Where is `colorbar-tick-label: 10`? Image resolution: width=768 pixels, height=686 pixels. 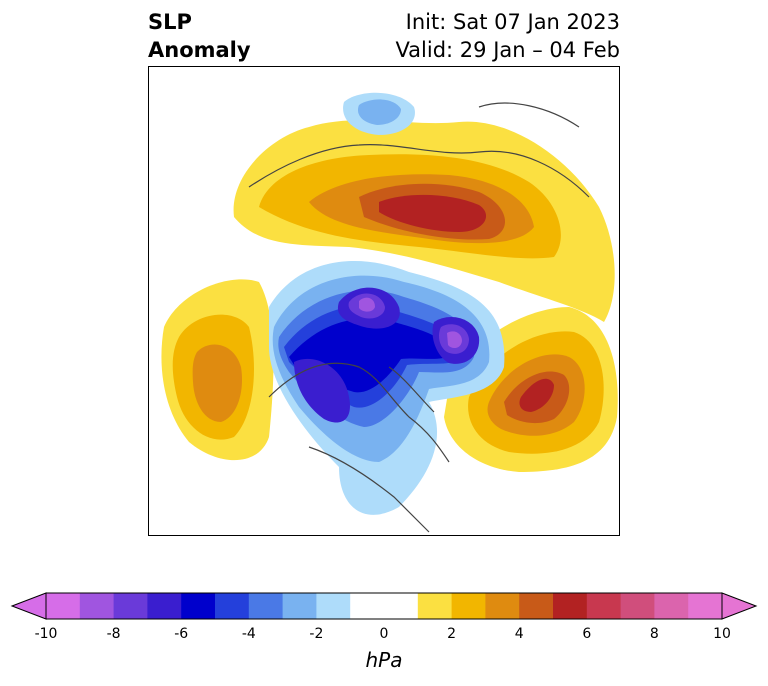
colorbar-tick-label: 10 is located at coordinates (722, 634).